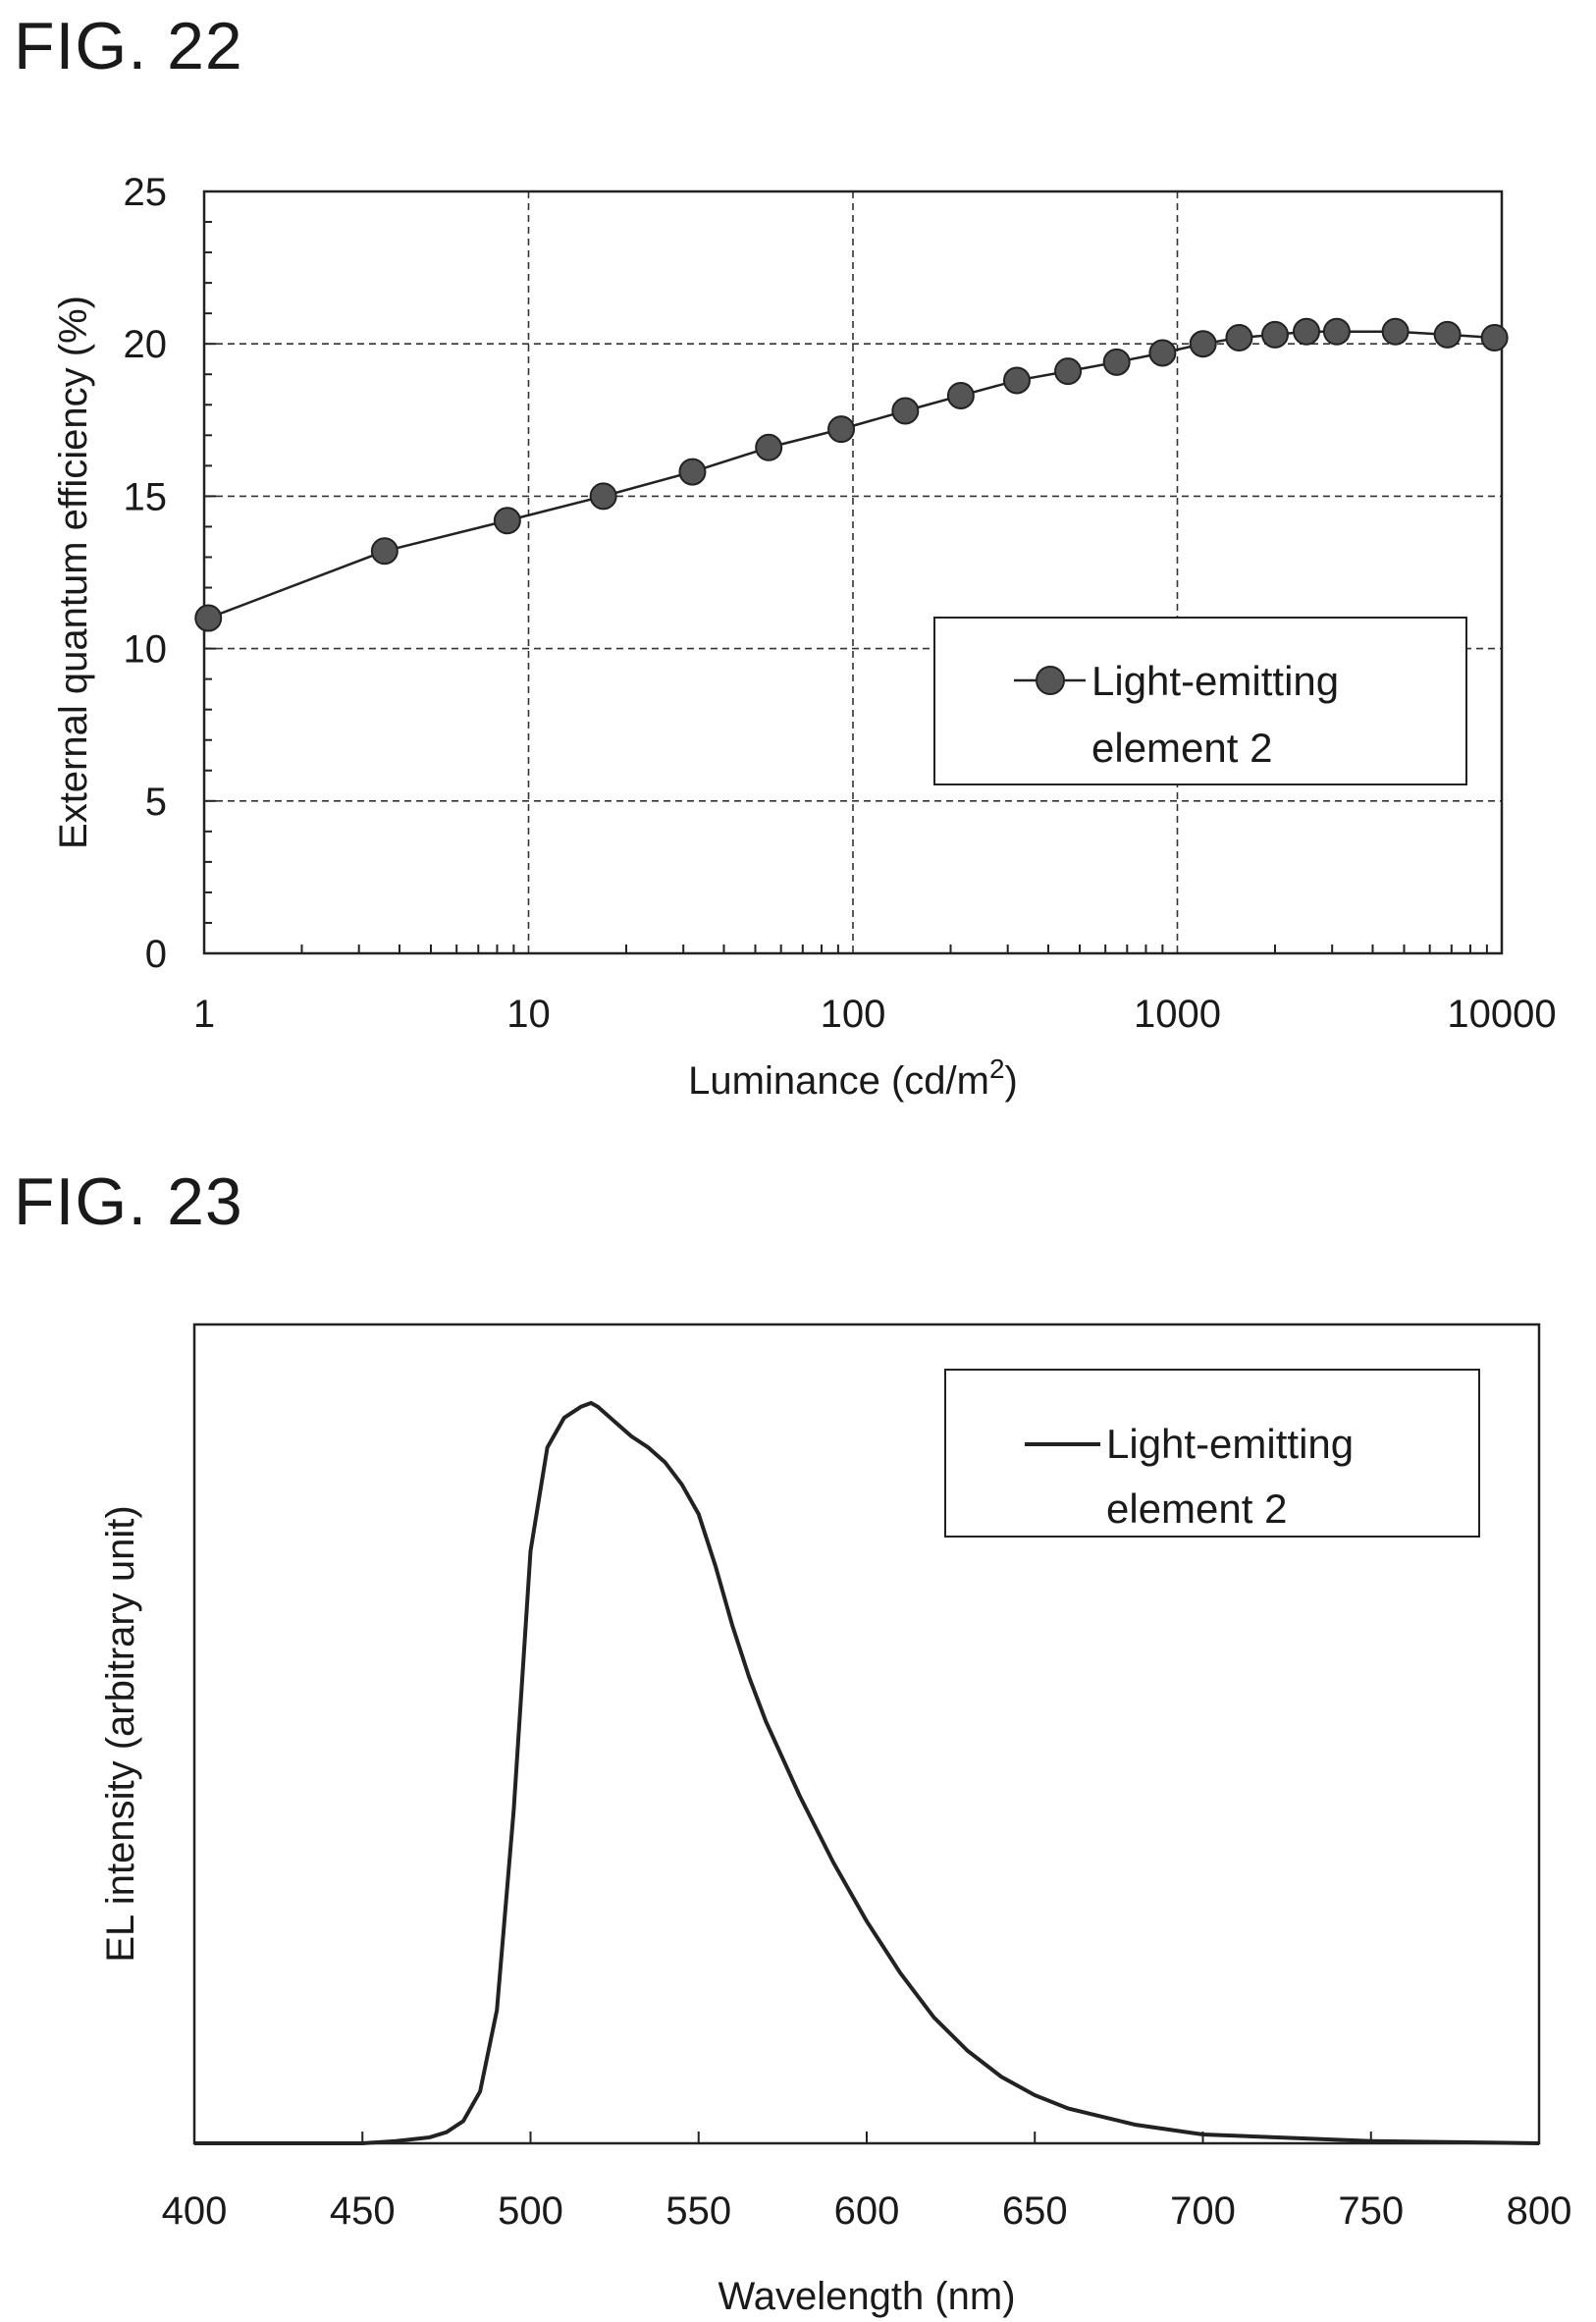  What do you see at coordinates (1197, 1508) in the screenshot?
I see `chart2-legend-label-line2: element 2` at bounding box center [1197, 1508].